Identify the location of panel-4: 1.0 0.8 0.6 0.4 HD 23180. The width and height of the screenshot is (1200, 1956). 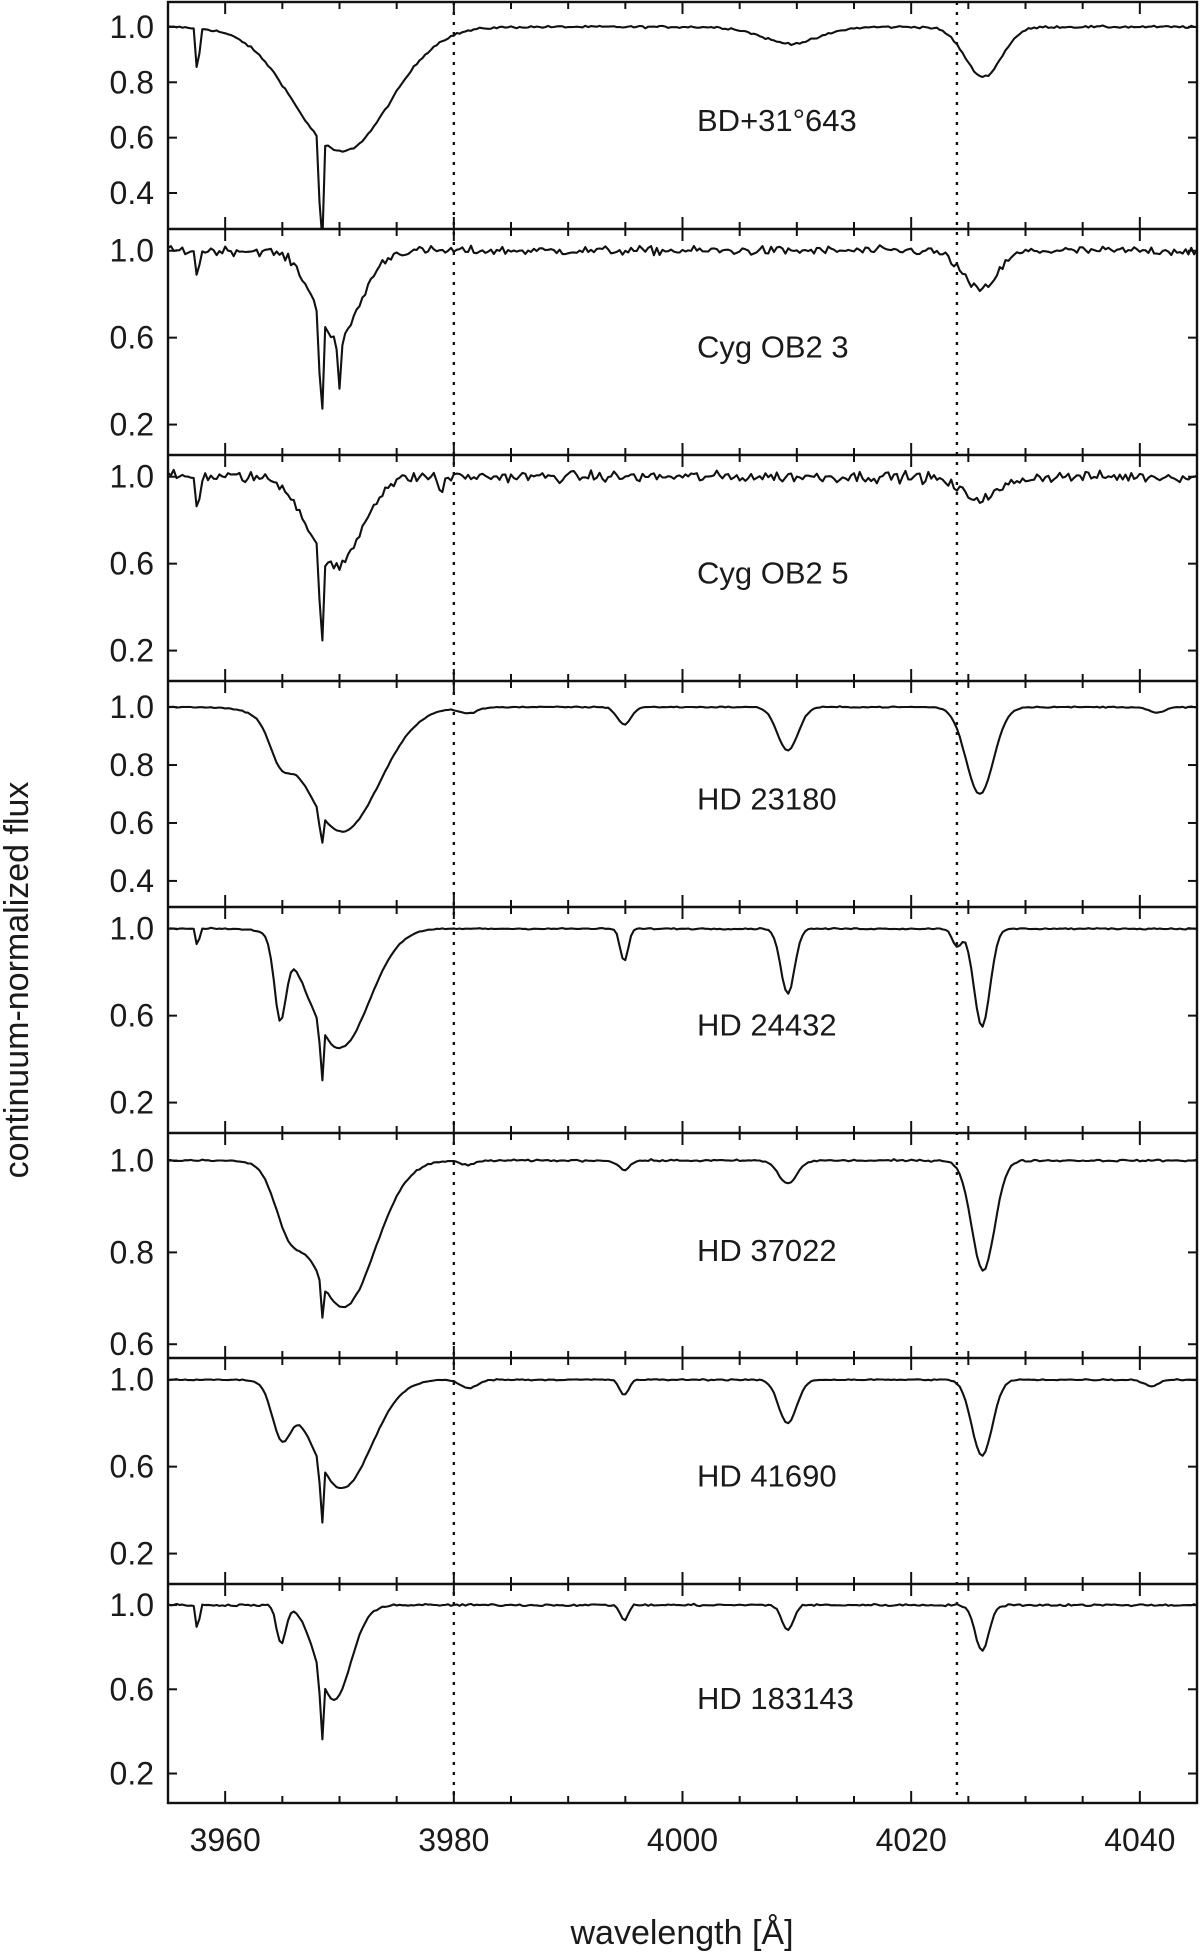
(653, 793).